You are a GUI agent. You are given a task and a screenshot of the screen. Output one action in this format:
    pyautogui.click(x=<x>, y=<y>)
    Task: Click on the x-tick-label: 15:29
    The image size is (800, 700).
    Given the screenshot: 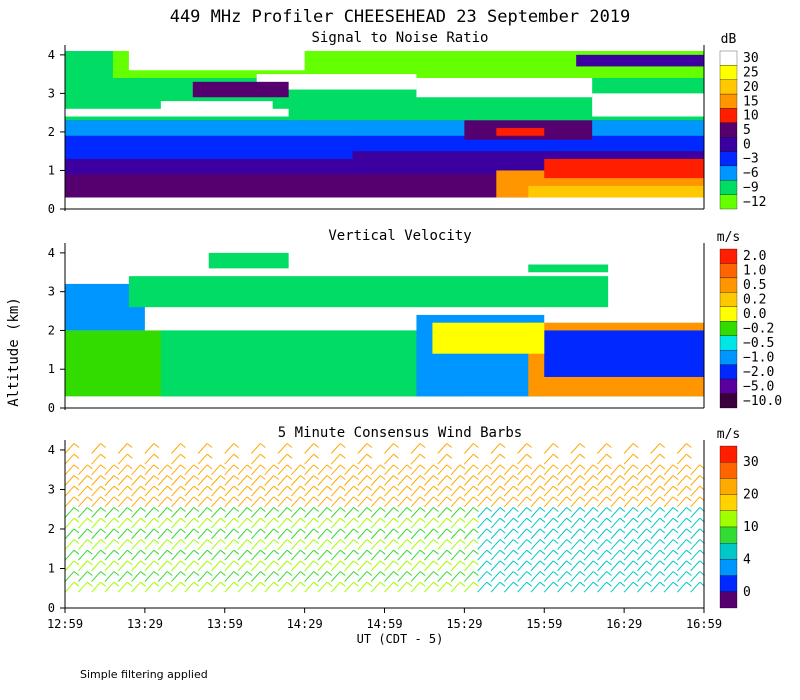 What is the action you would take?
    pyautogui.click(x=464, y=624)
    